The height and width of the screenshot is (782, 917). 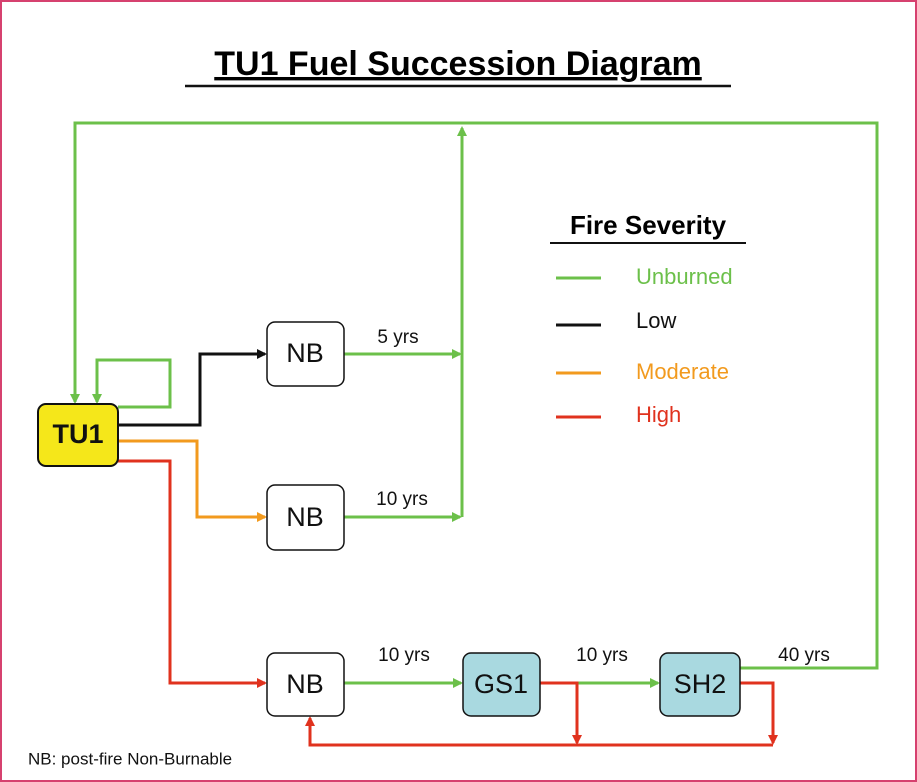 I want to click on moderate-edge, so click(x=192, y=480).